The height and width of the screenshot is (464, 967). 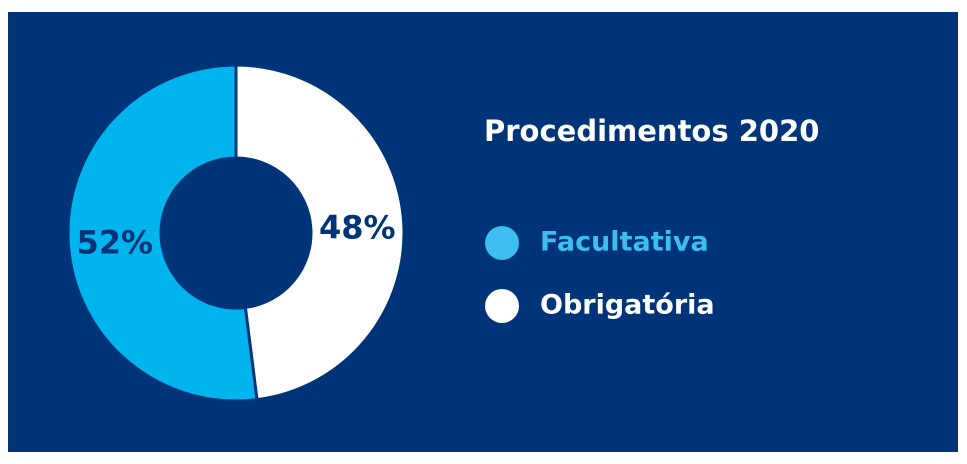 What do you see at coordinates (624, 242) in the screenshot?
I see `legend-label: Facultativa` at bounding box center [624, 242].